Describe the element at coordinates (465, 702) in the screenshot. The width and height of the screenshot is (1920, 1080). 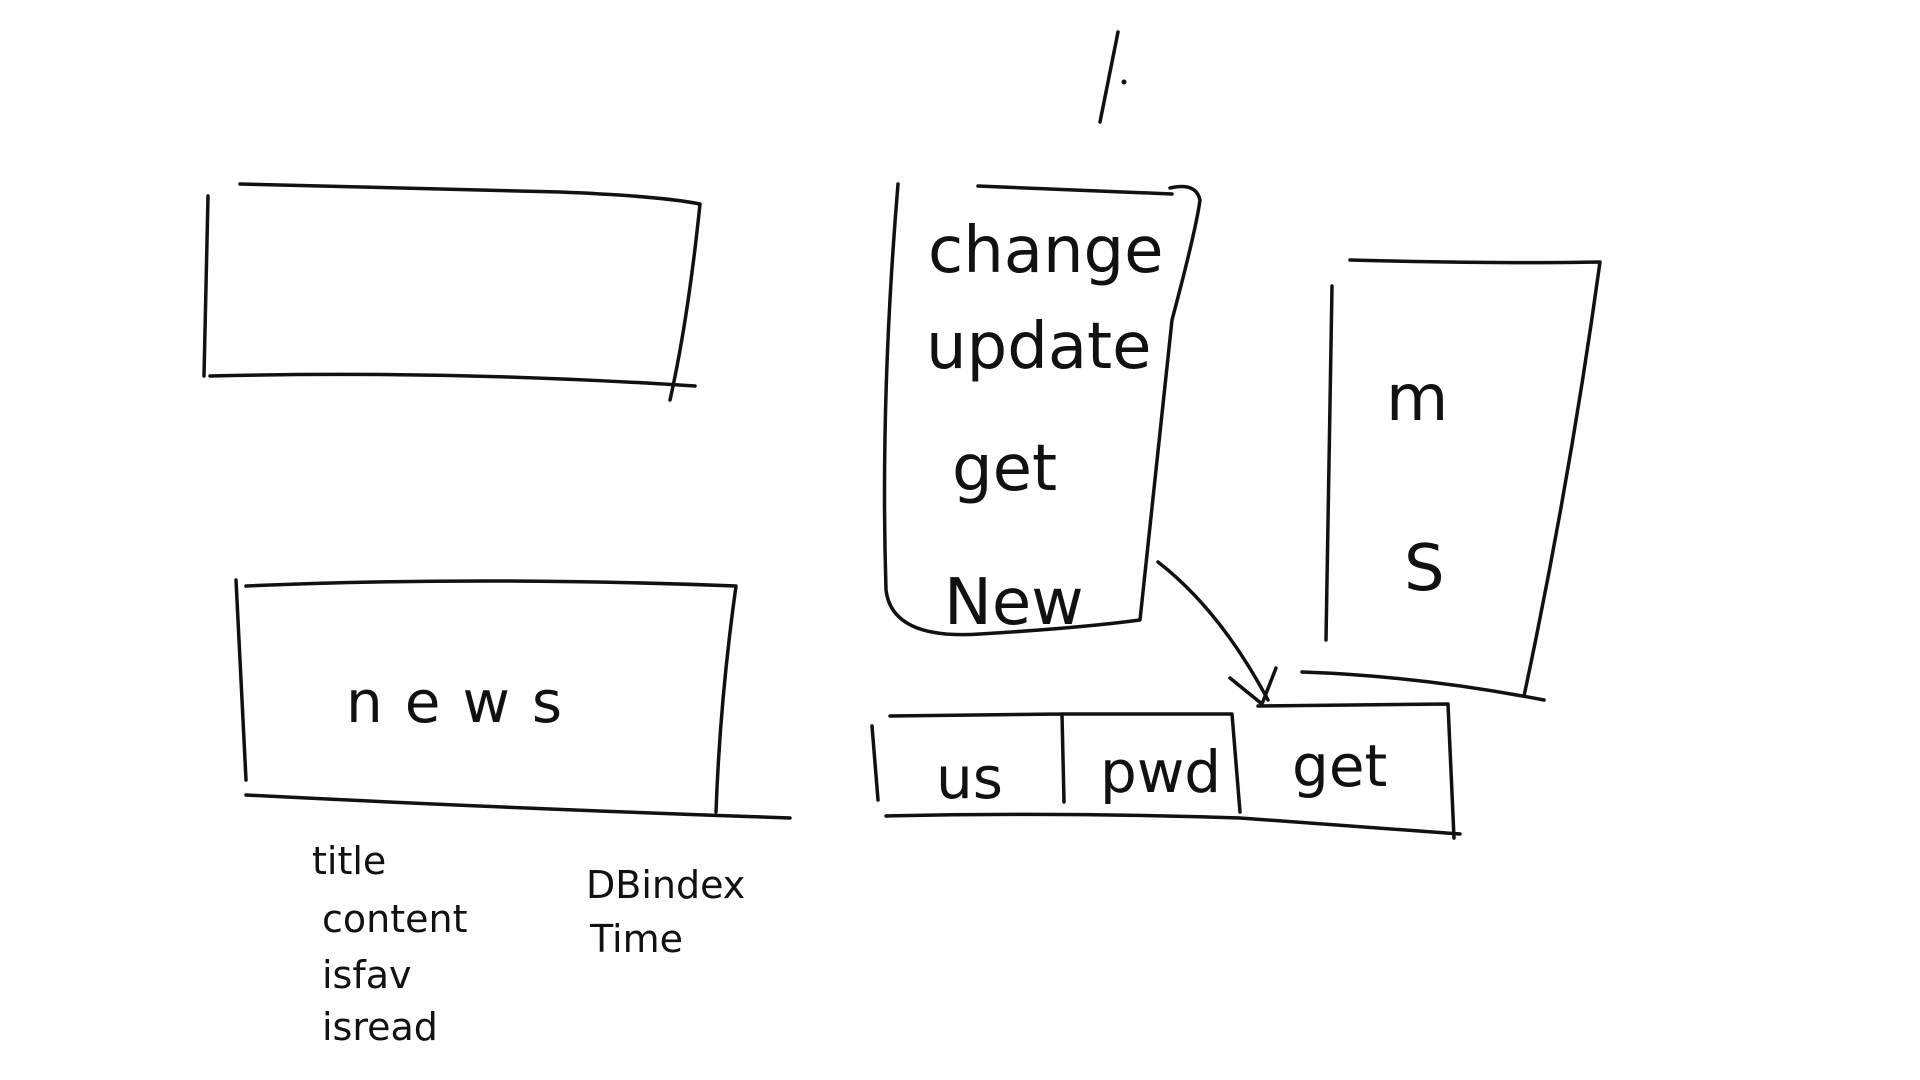
I see `news-box-label: news` at that location.